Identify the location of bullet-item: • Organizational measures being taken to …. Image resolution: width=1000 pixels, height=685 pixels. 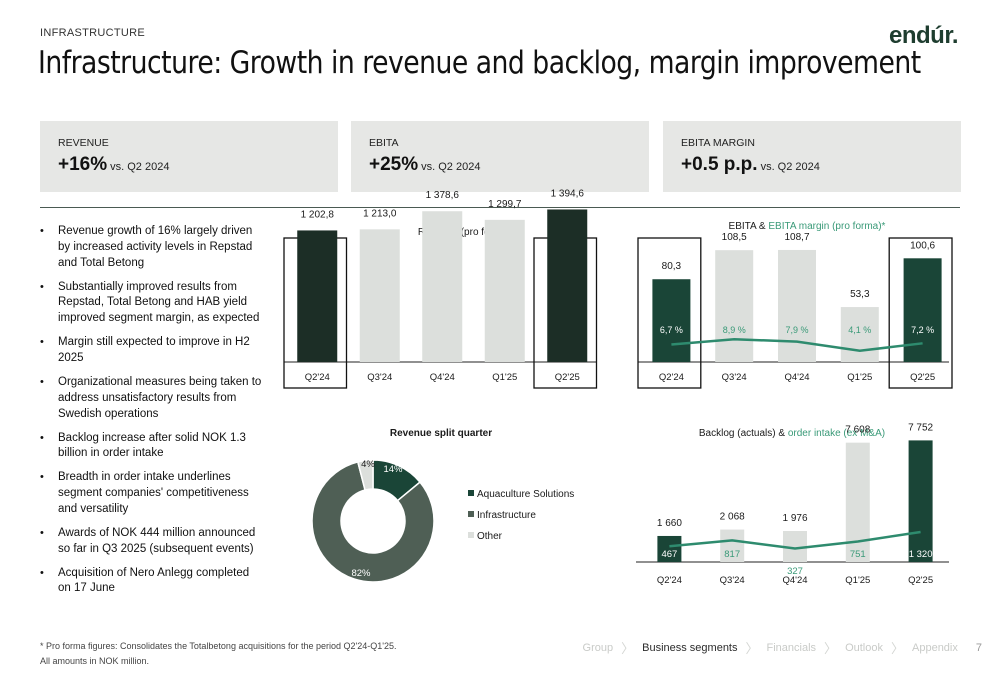
(151, 398).